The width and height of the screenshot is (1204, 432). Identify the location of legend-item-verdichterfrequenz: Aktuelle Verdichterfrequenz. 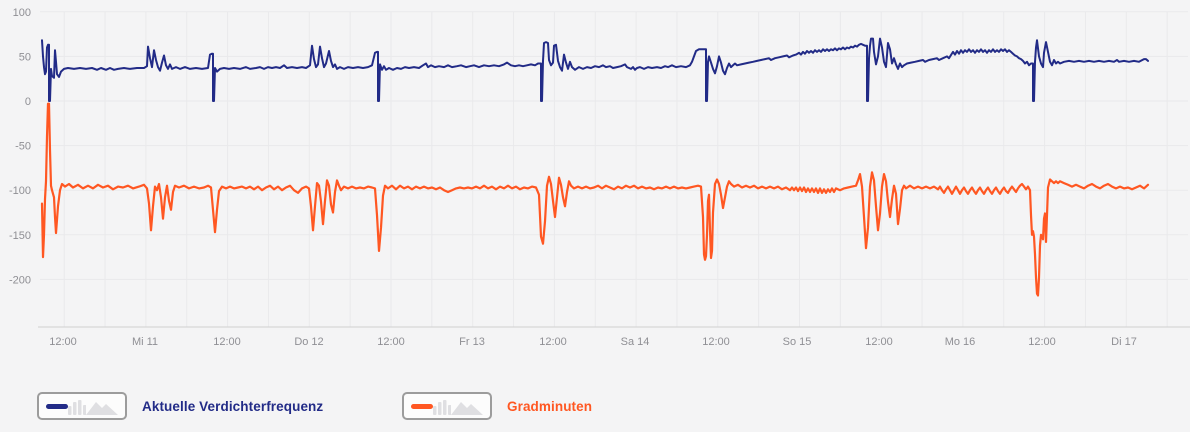
(180, 406).